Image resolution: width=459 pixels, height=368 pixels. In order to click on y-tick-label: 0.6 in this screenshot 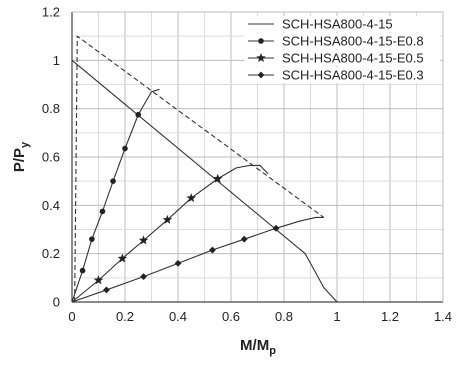, I will do `click(51, 157)`.